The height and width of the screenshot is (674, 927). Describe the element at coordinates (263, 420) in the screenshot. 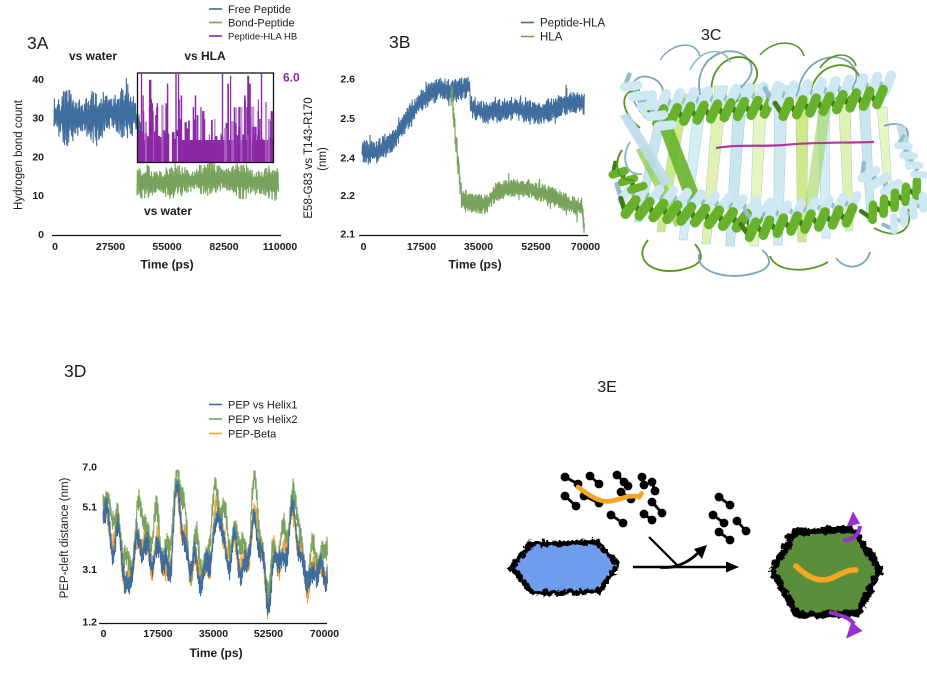

I see `svg-text: PEP vs Helix2` at that location.